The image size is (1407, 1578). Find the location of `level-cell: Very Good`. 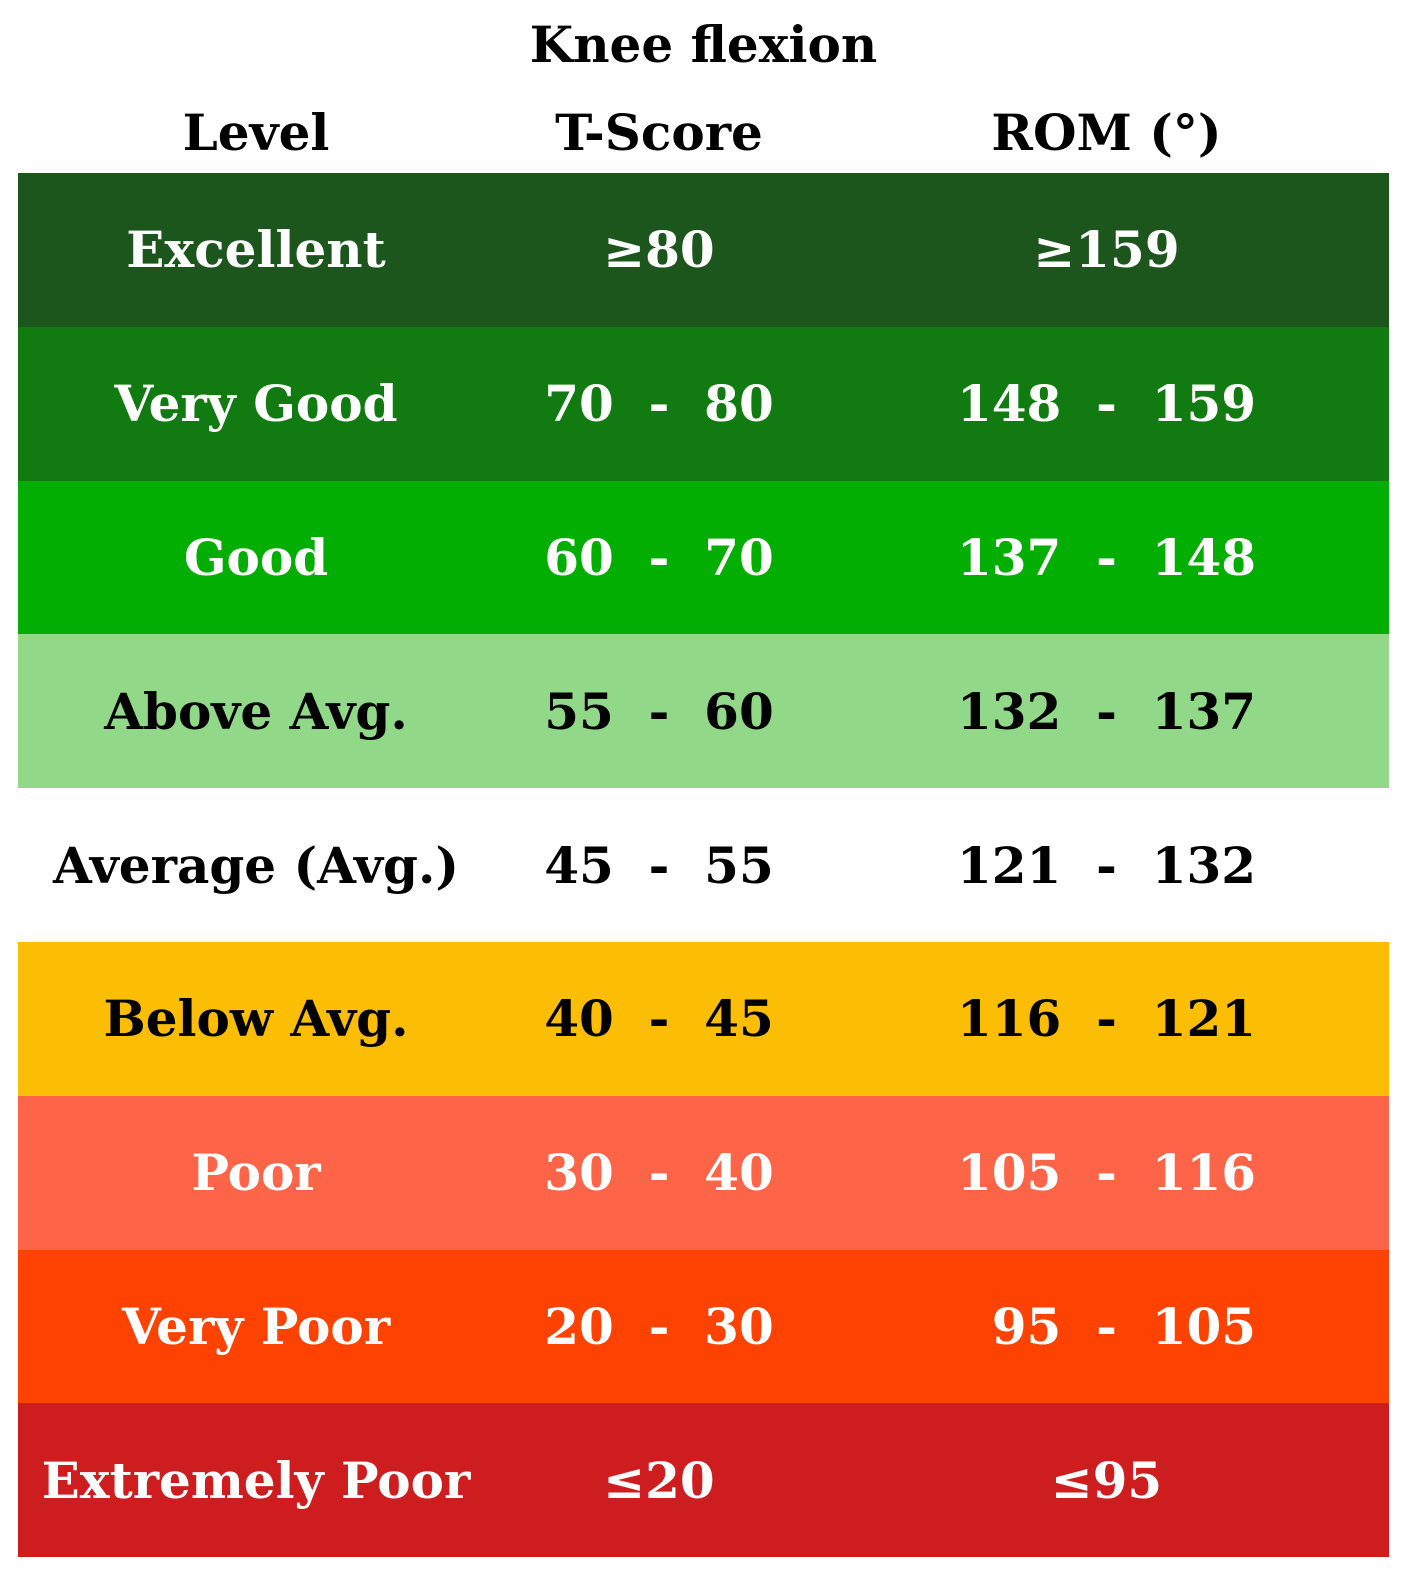

level-cell: Very Good is located at coordinates (256, 404).